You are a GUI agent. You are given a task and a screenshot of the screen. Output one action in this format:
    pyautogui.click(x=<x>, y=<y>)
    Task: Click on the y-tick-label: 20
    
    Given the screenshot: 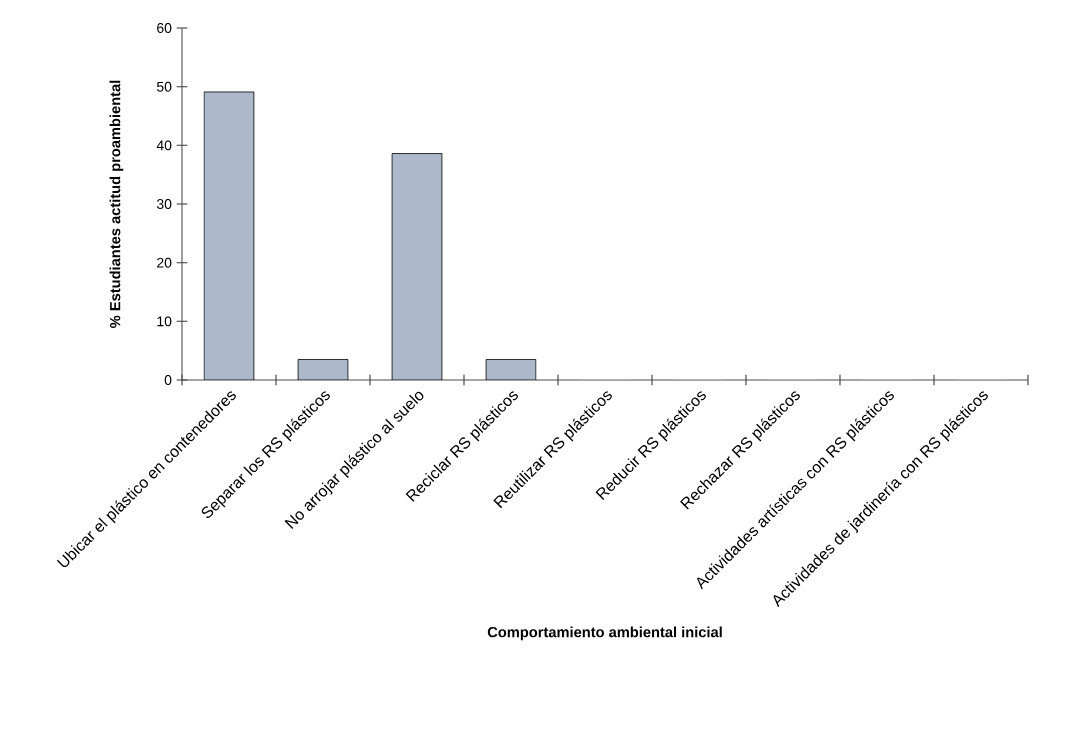 What is the action you would take?
    pyautogui.click(x=164, y=262)
    